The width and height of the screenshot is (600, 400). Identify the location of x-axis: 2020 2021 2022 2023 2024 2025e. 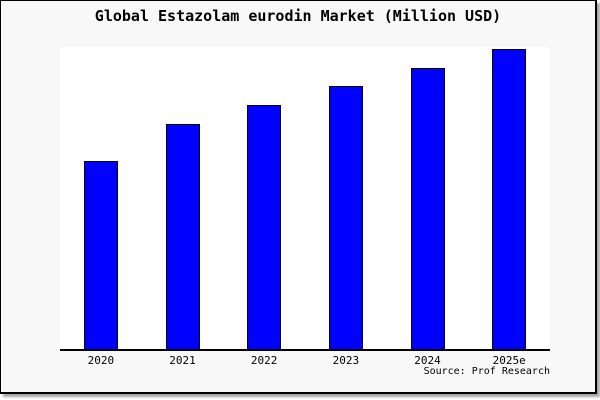
(305, 361).